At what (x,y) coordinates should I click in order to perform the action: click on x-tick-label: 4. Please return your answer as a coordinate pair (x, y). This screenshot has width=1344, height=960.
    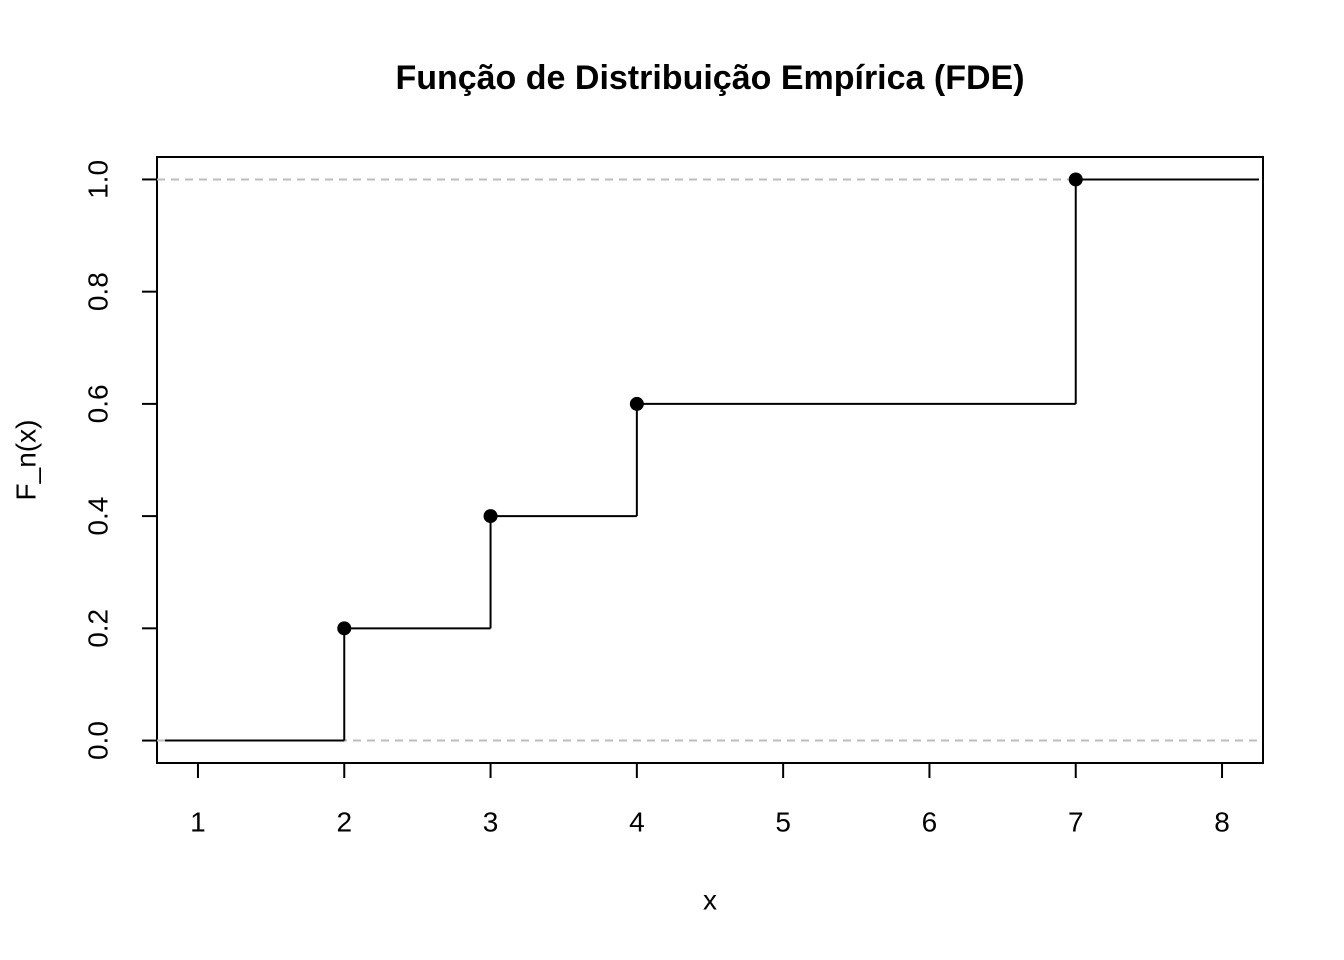
    Looking at the image, I should click on (637, 821).